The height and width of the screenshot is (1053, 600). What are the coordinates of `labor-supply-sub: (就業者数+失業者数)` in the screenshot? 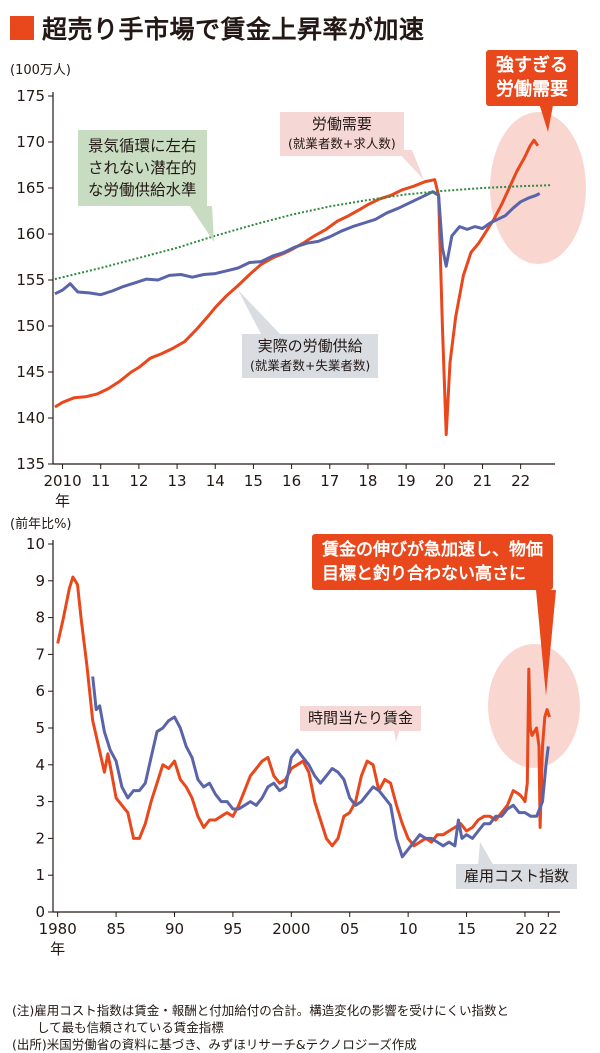 It's located at (310, 365).